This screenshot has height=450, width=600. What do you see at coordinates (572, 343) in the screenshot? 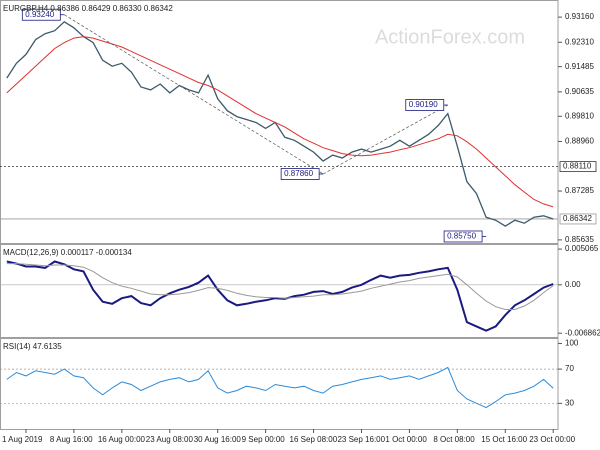
I see `y-tick-label: 100` at bounding box center [572, 343].